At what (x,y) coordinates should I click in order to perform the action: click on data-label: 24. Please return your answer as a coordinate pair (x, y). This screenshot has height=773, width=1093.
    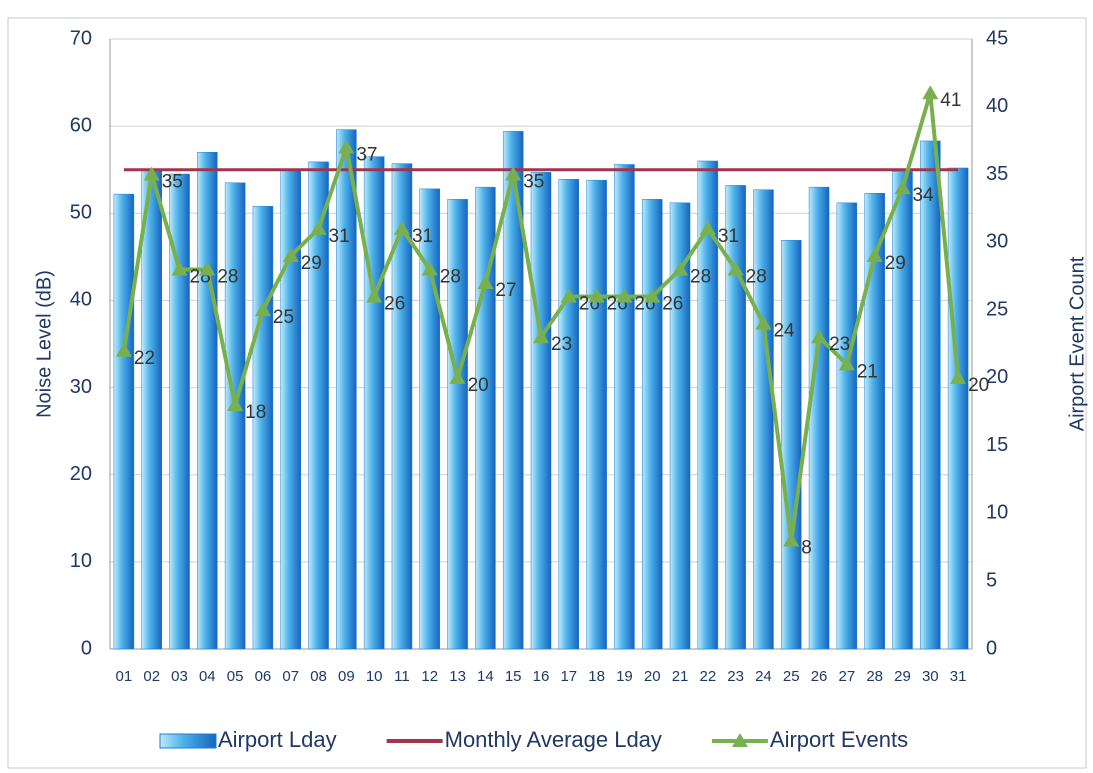
    Looking at the image, I should click on (784, 331).